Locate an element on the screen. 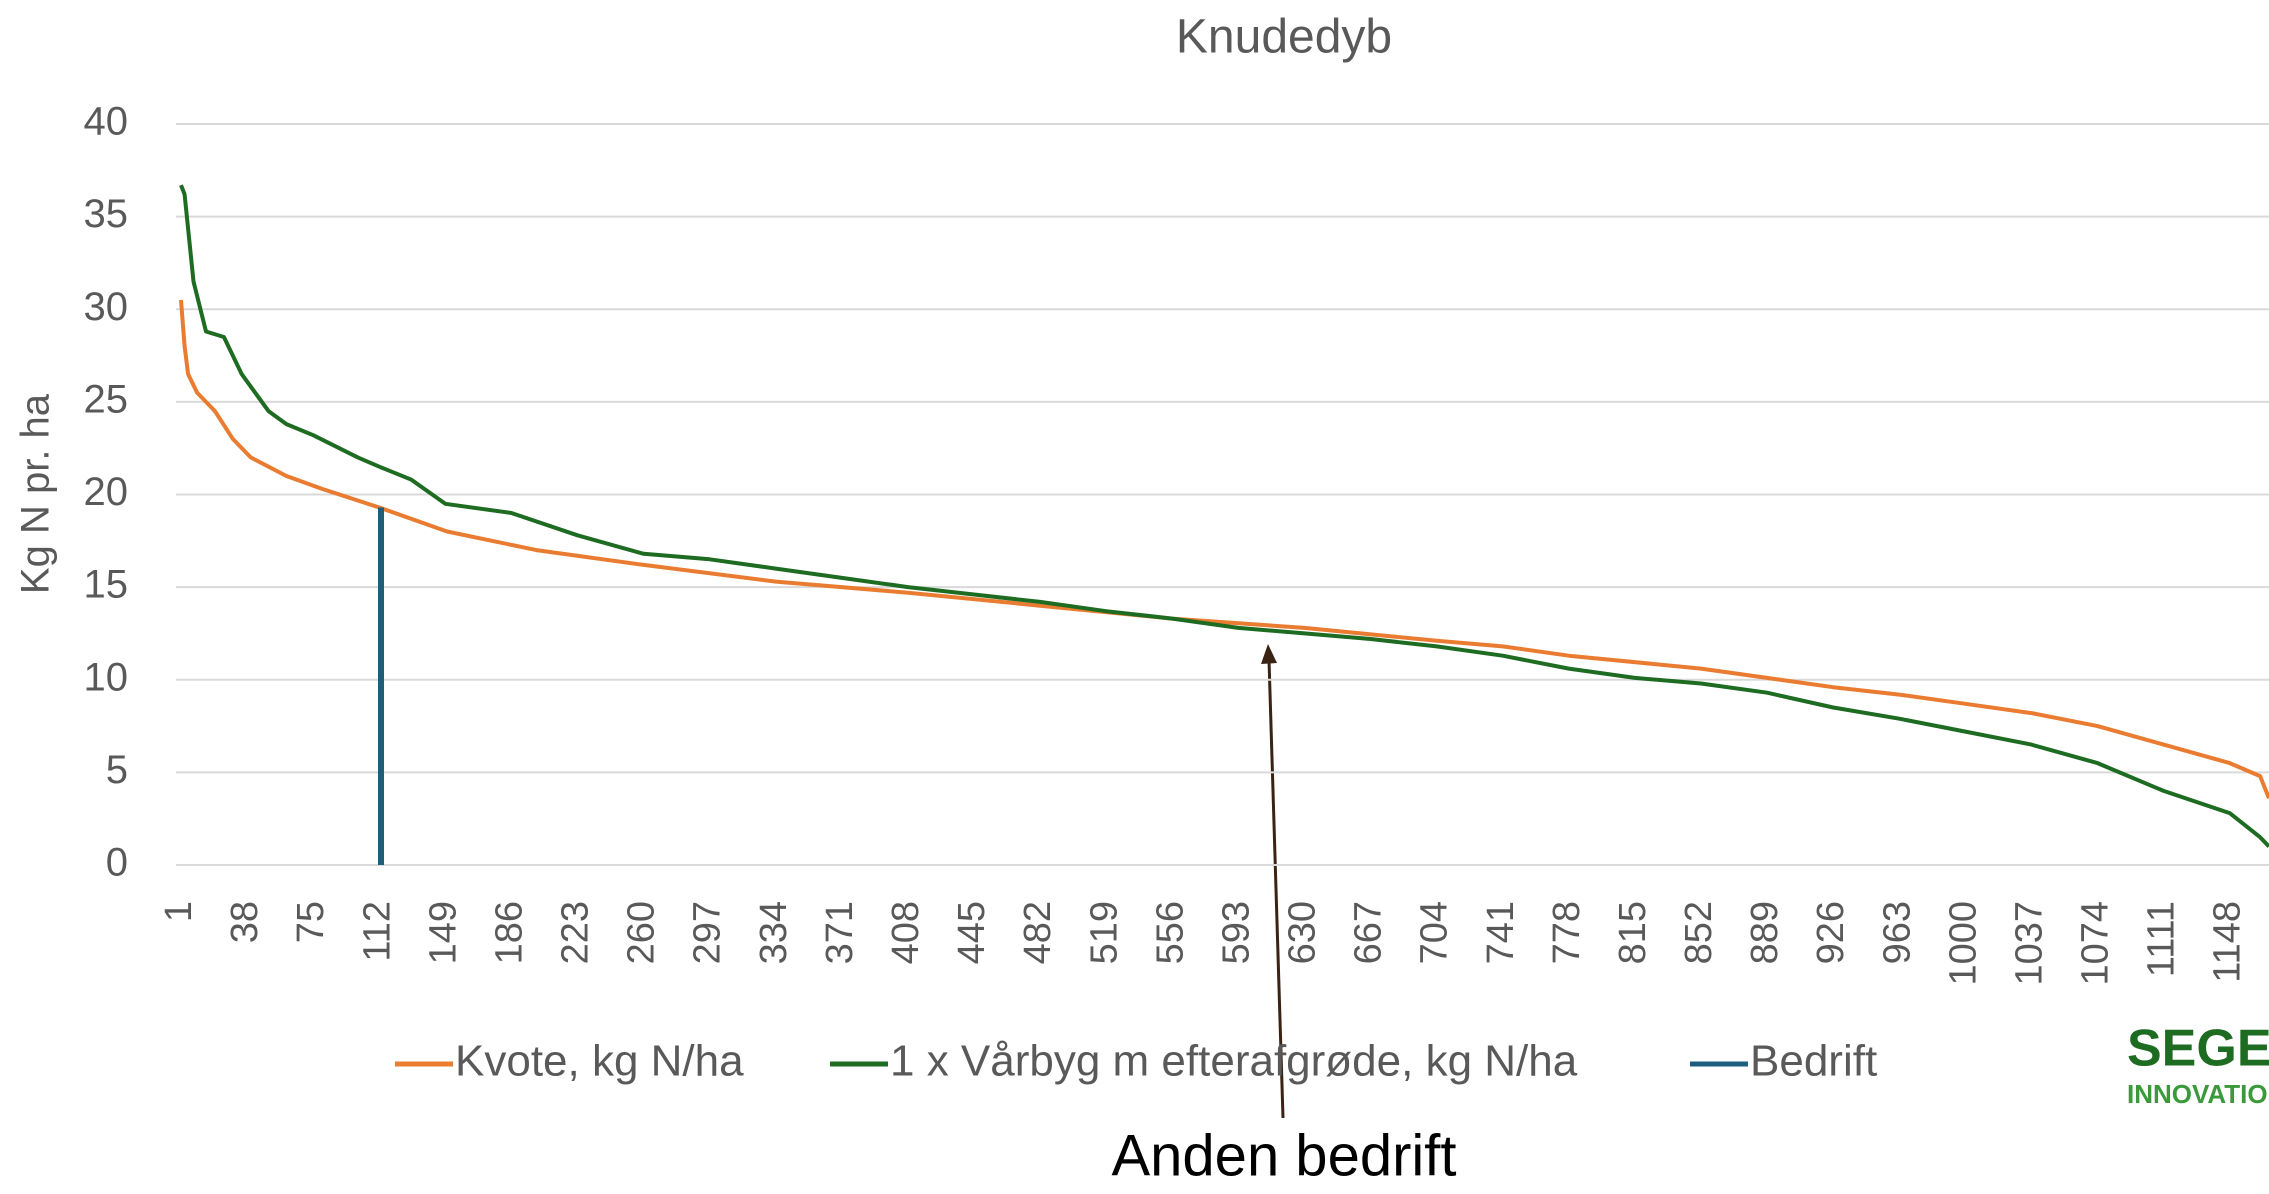 The image size is (2269, 1194). y-tick-label: 25 is located at coordinates (106, 399).